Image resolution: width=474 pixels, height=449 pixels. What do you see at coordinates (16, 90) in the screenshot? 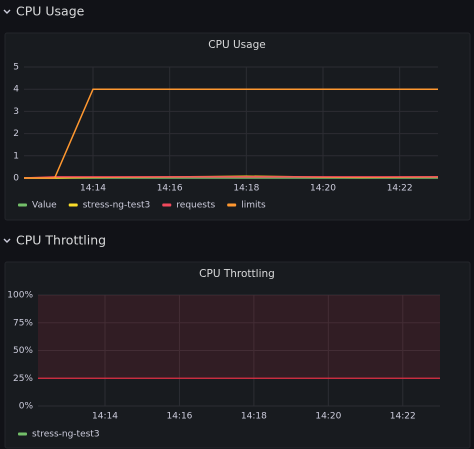
I see `y-tick-label: 4` at bounding box center [16, 90].